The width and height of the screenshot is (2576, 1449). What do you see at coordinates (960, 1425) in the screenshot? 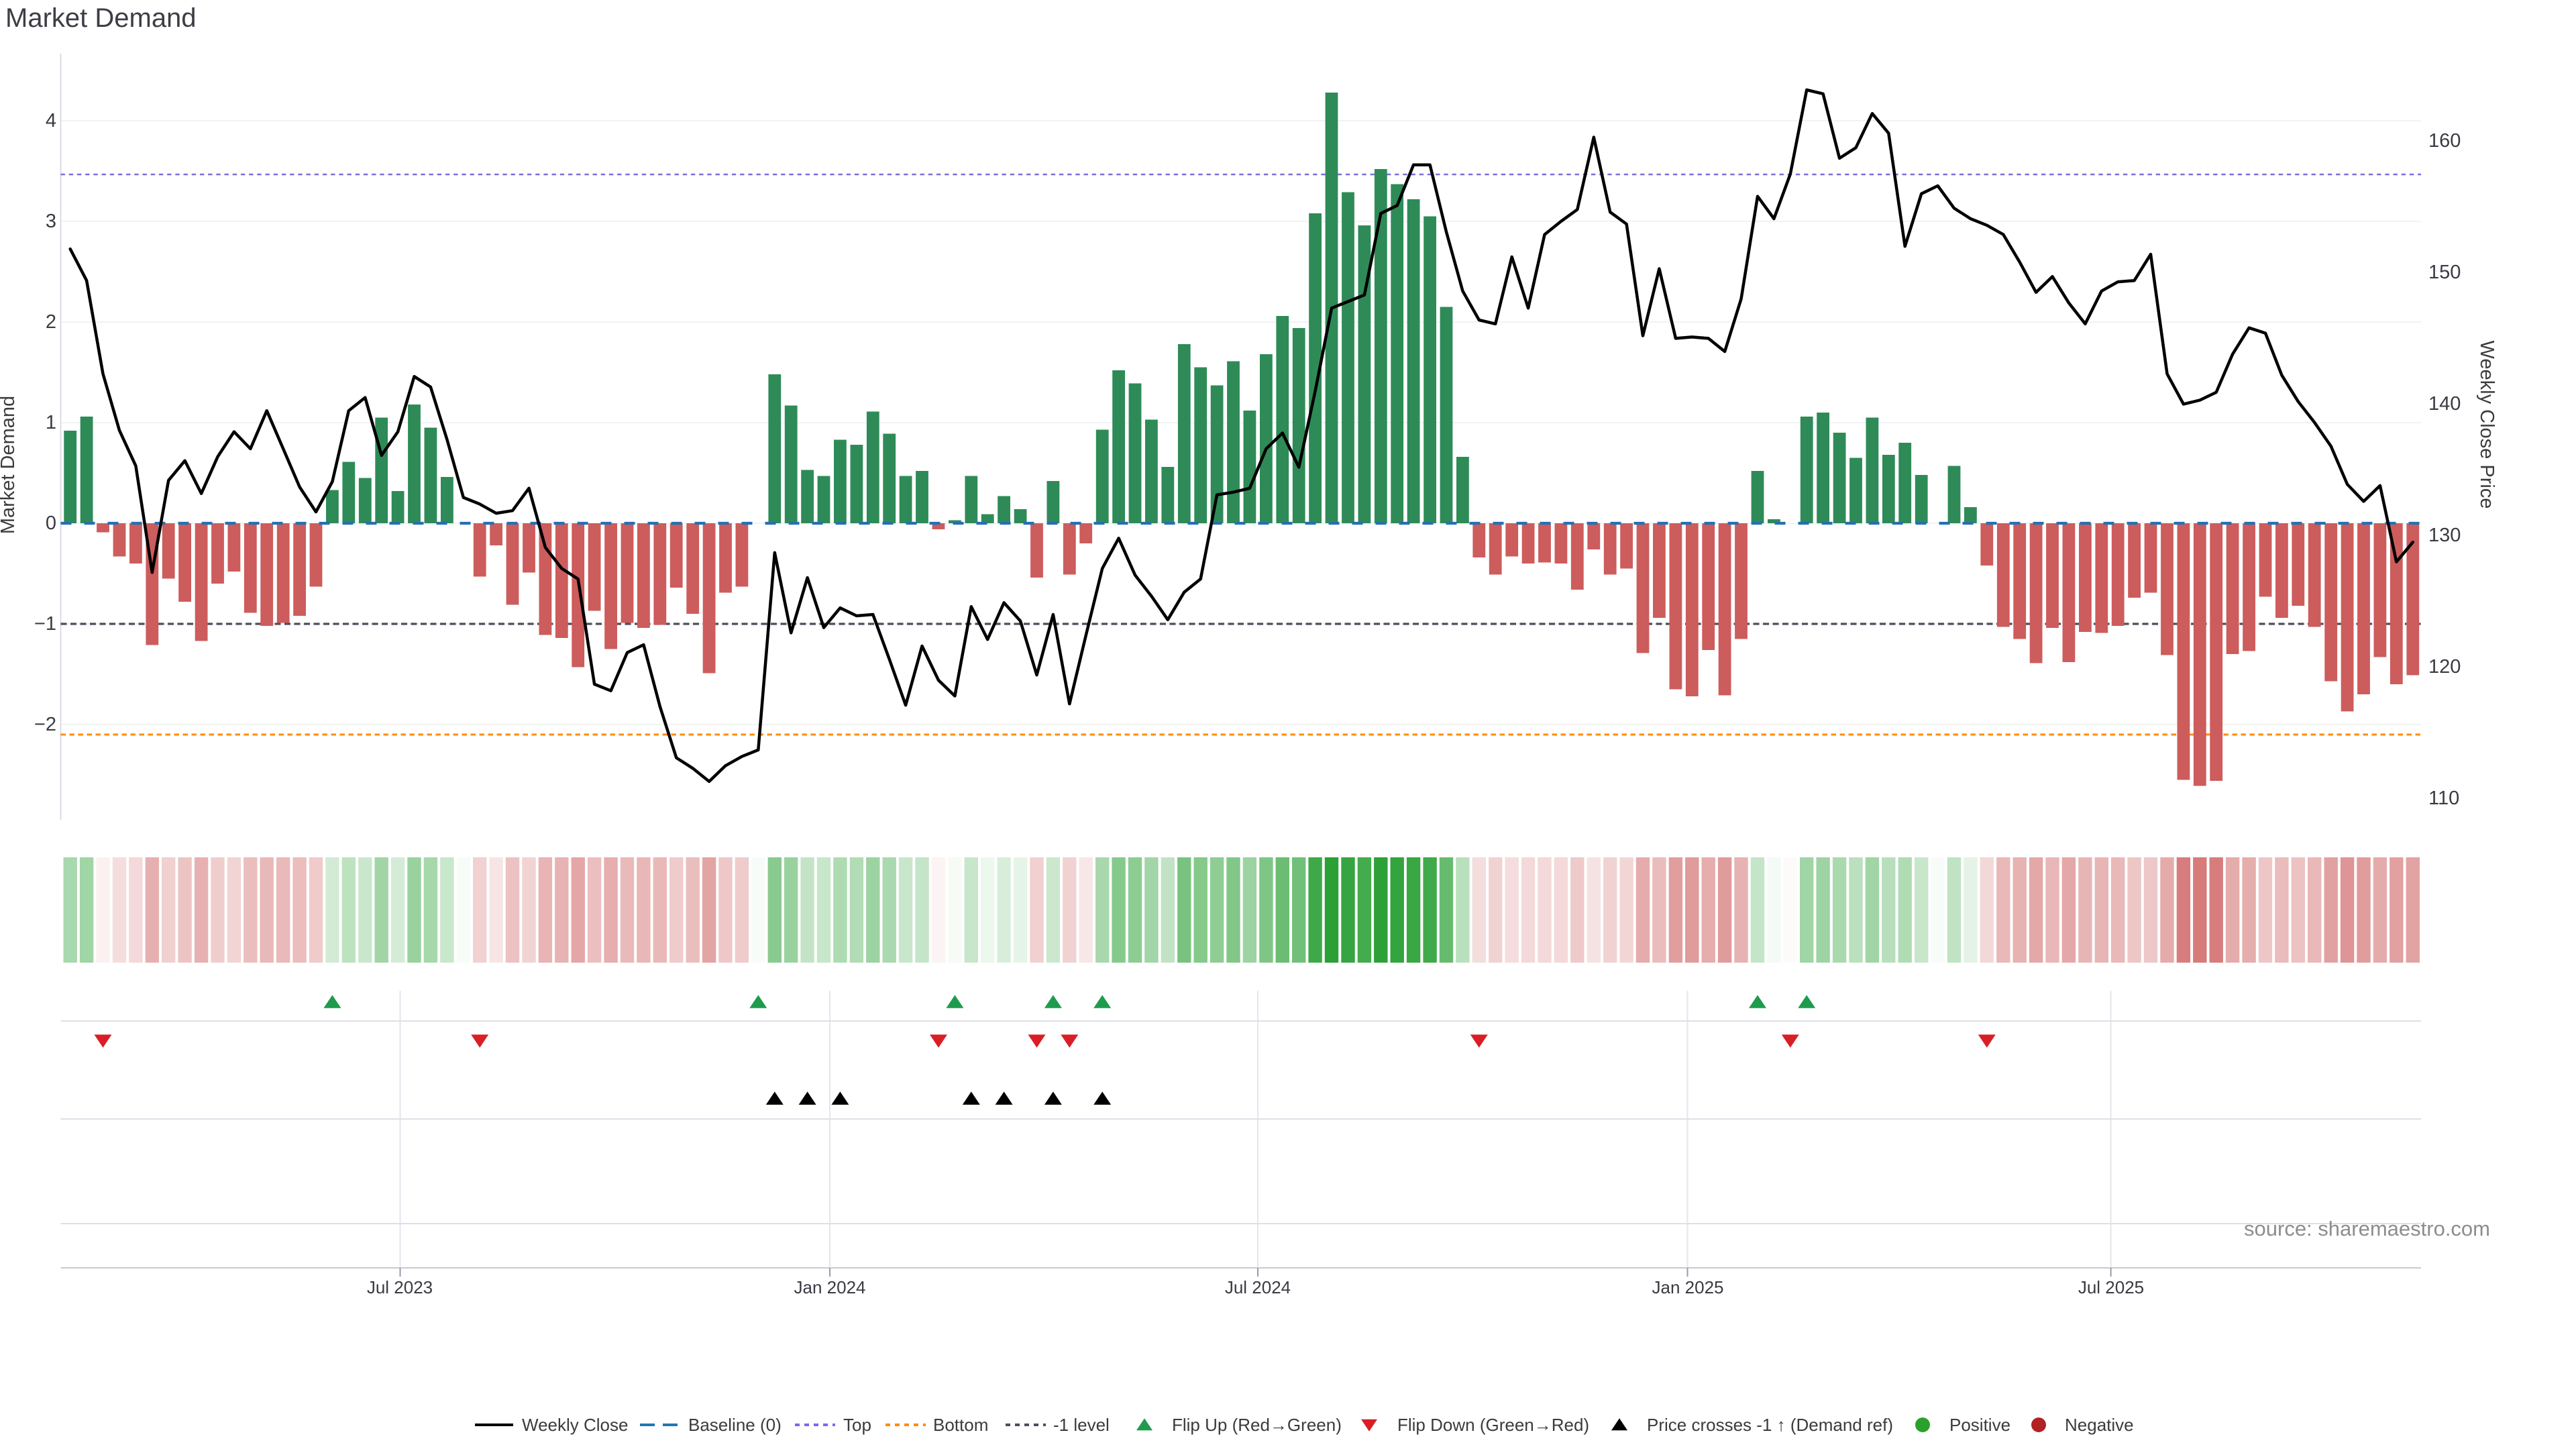
I see `svg-text: Bottom` at bounding box center [960, 1425].